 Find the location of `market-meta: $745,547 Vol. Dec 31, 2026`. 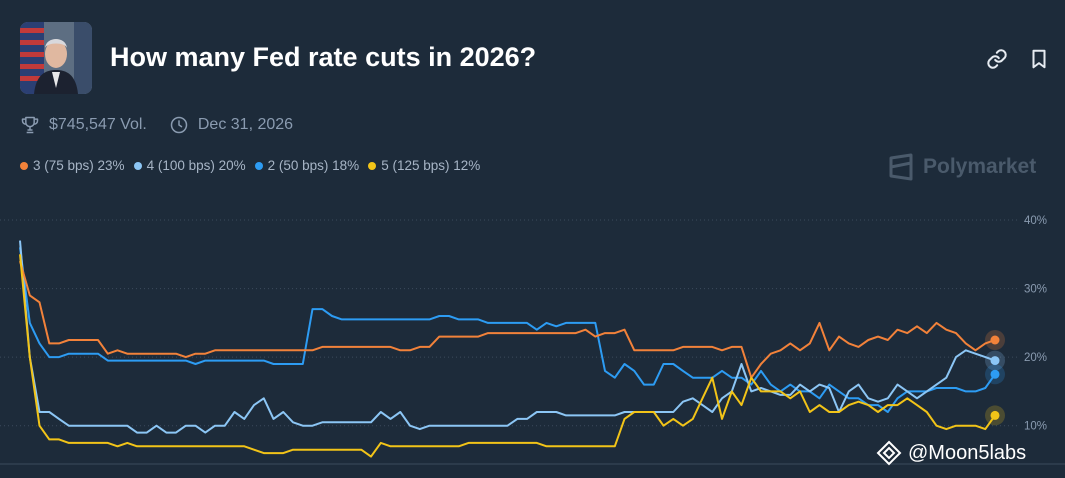

market-meta: $745,547 Vol. Dec 31, 2026 is located at coordinates (156, 125).